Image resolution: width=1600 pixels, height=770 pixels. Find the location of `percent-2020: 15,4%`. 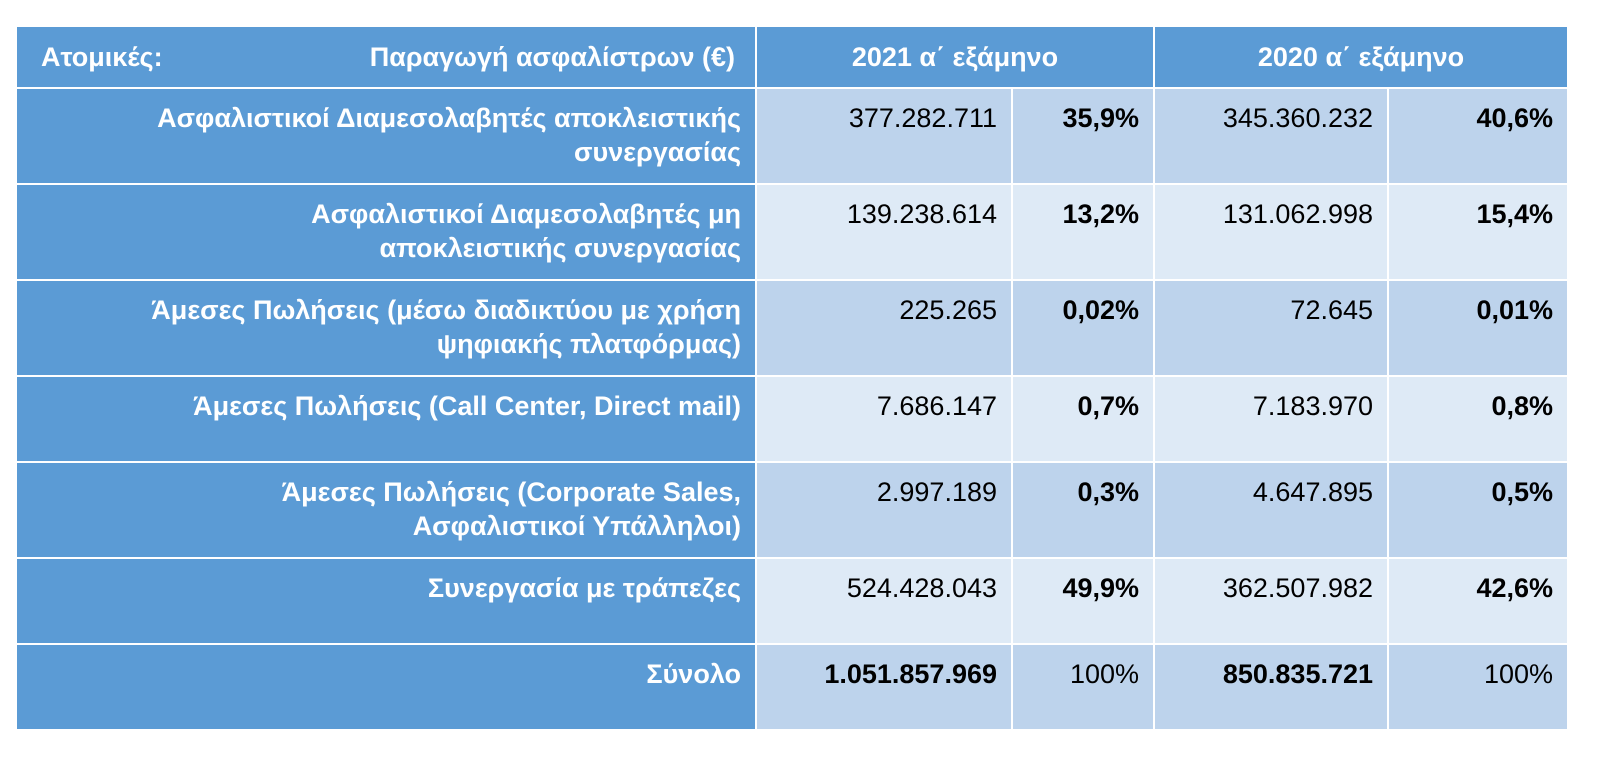

percent-2020: 15,4% is located at coordinates (1478, 232).